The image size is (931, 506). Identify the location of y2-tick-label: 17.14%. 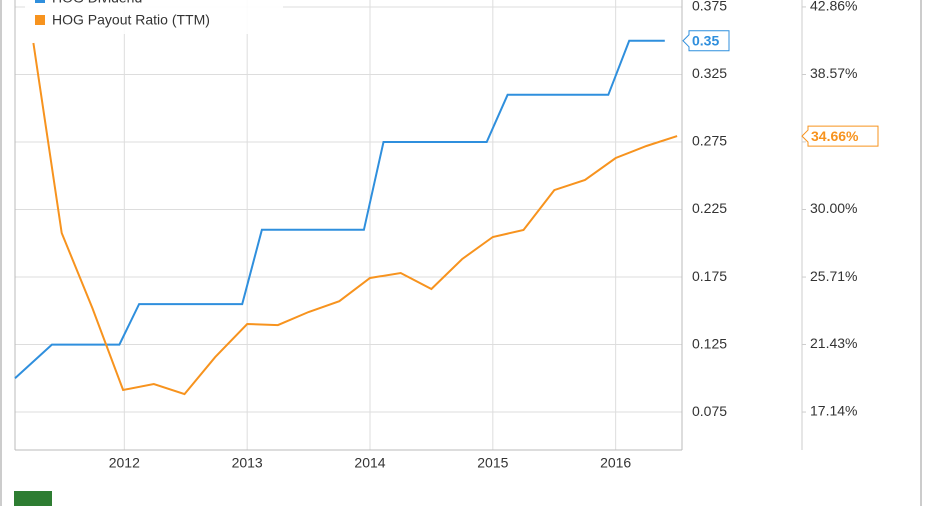
(833, 411).